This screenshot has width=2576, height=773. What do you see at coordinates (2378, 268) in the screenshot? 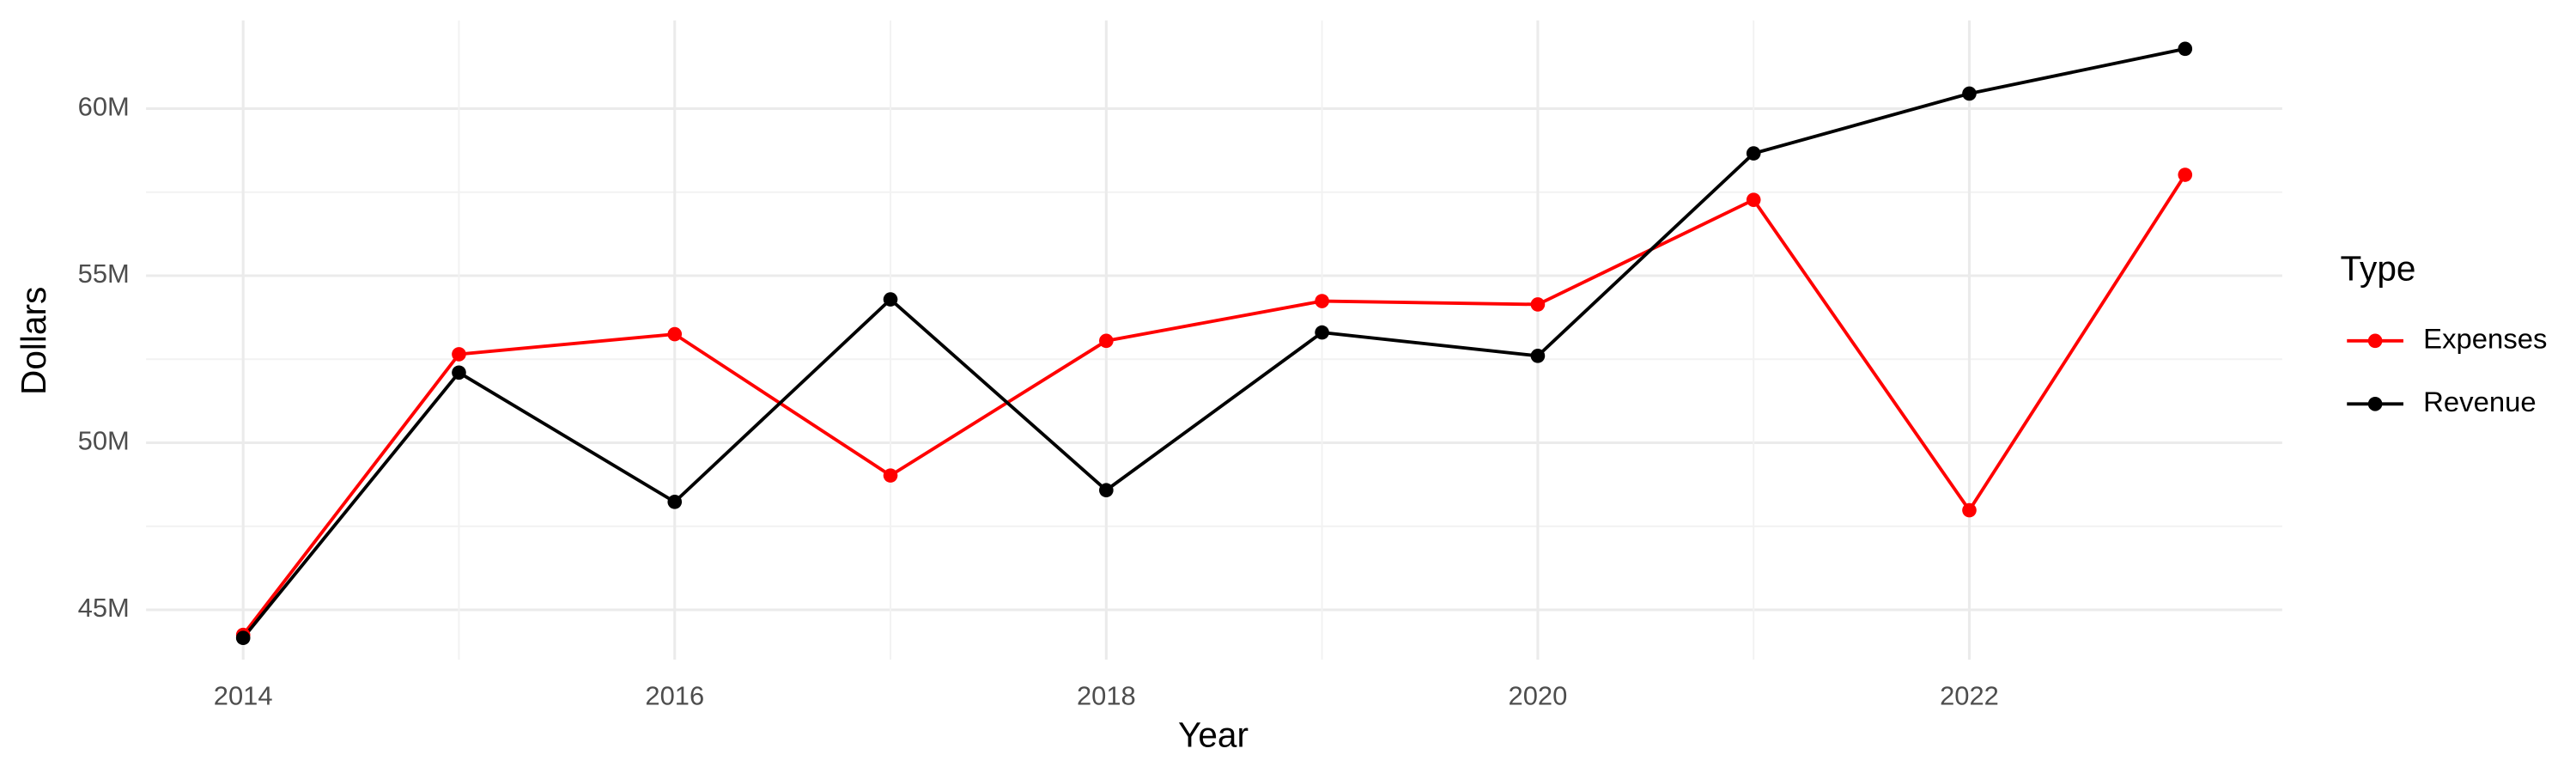
I see `legend-title: Type` at bounding box center [2378, 268].